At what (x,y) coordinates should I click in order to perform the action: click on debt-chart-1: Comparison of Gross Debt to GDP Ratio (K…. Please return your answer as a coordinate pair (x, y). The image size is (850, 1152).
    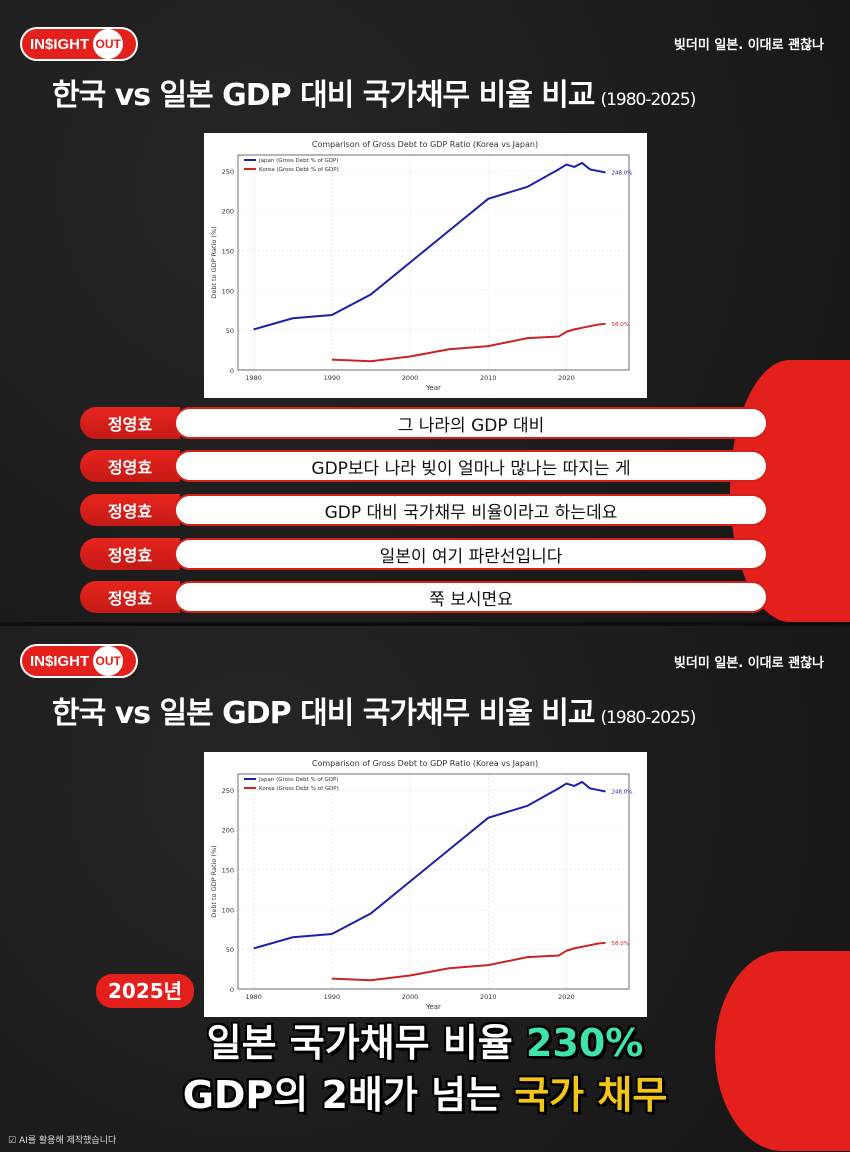
    Looking at the image, I should click on (425, 265).